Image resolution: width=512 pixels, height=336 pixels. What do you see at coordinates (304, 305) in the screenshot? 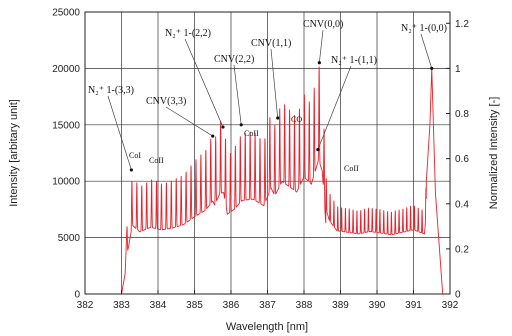
I see `x-tick-label: 388` at bounding box center [304, 305].